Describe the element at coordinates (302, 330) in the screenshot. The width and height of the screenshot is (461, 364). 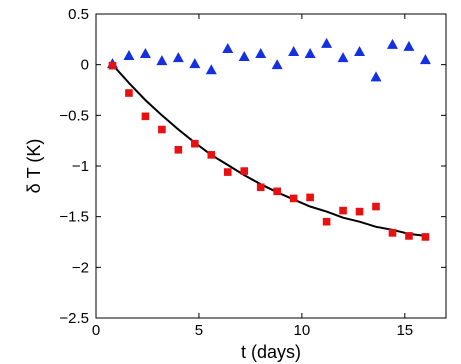
I see `x-tick-label: 10` at that location.